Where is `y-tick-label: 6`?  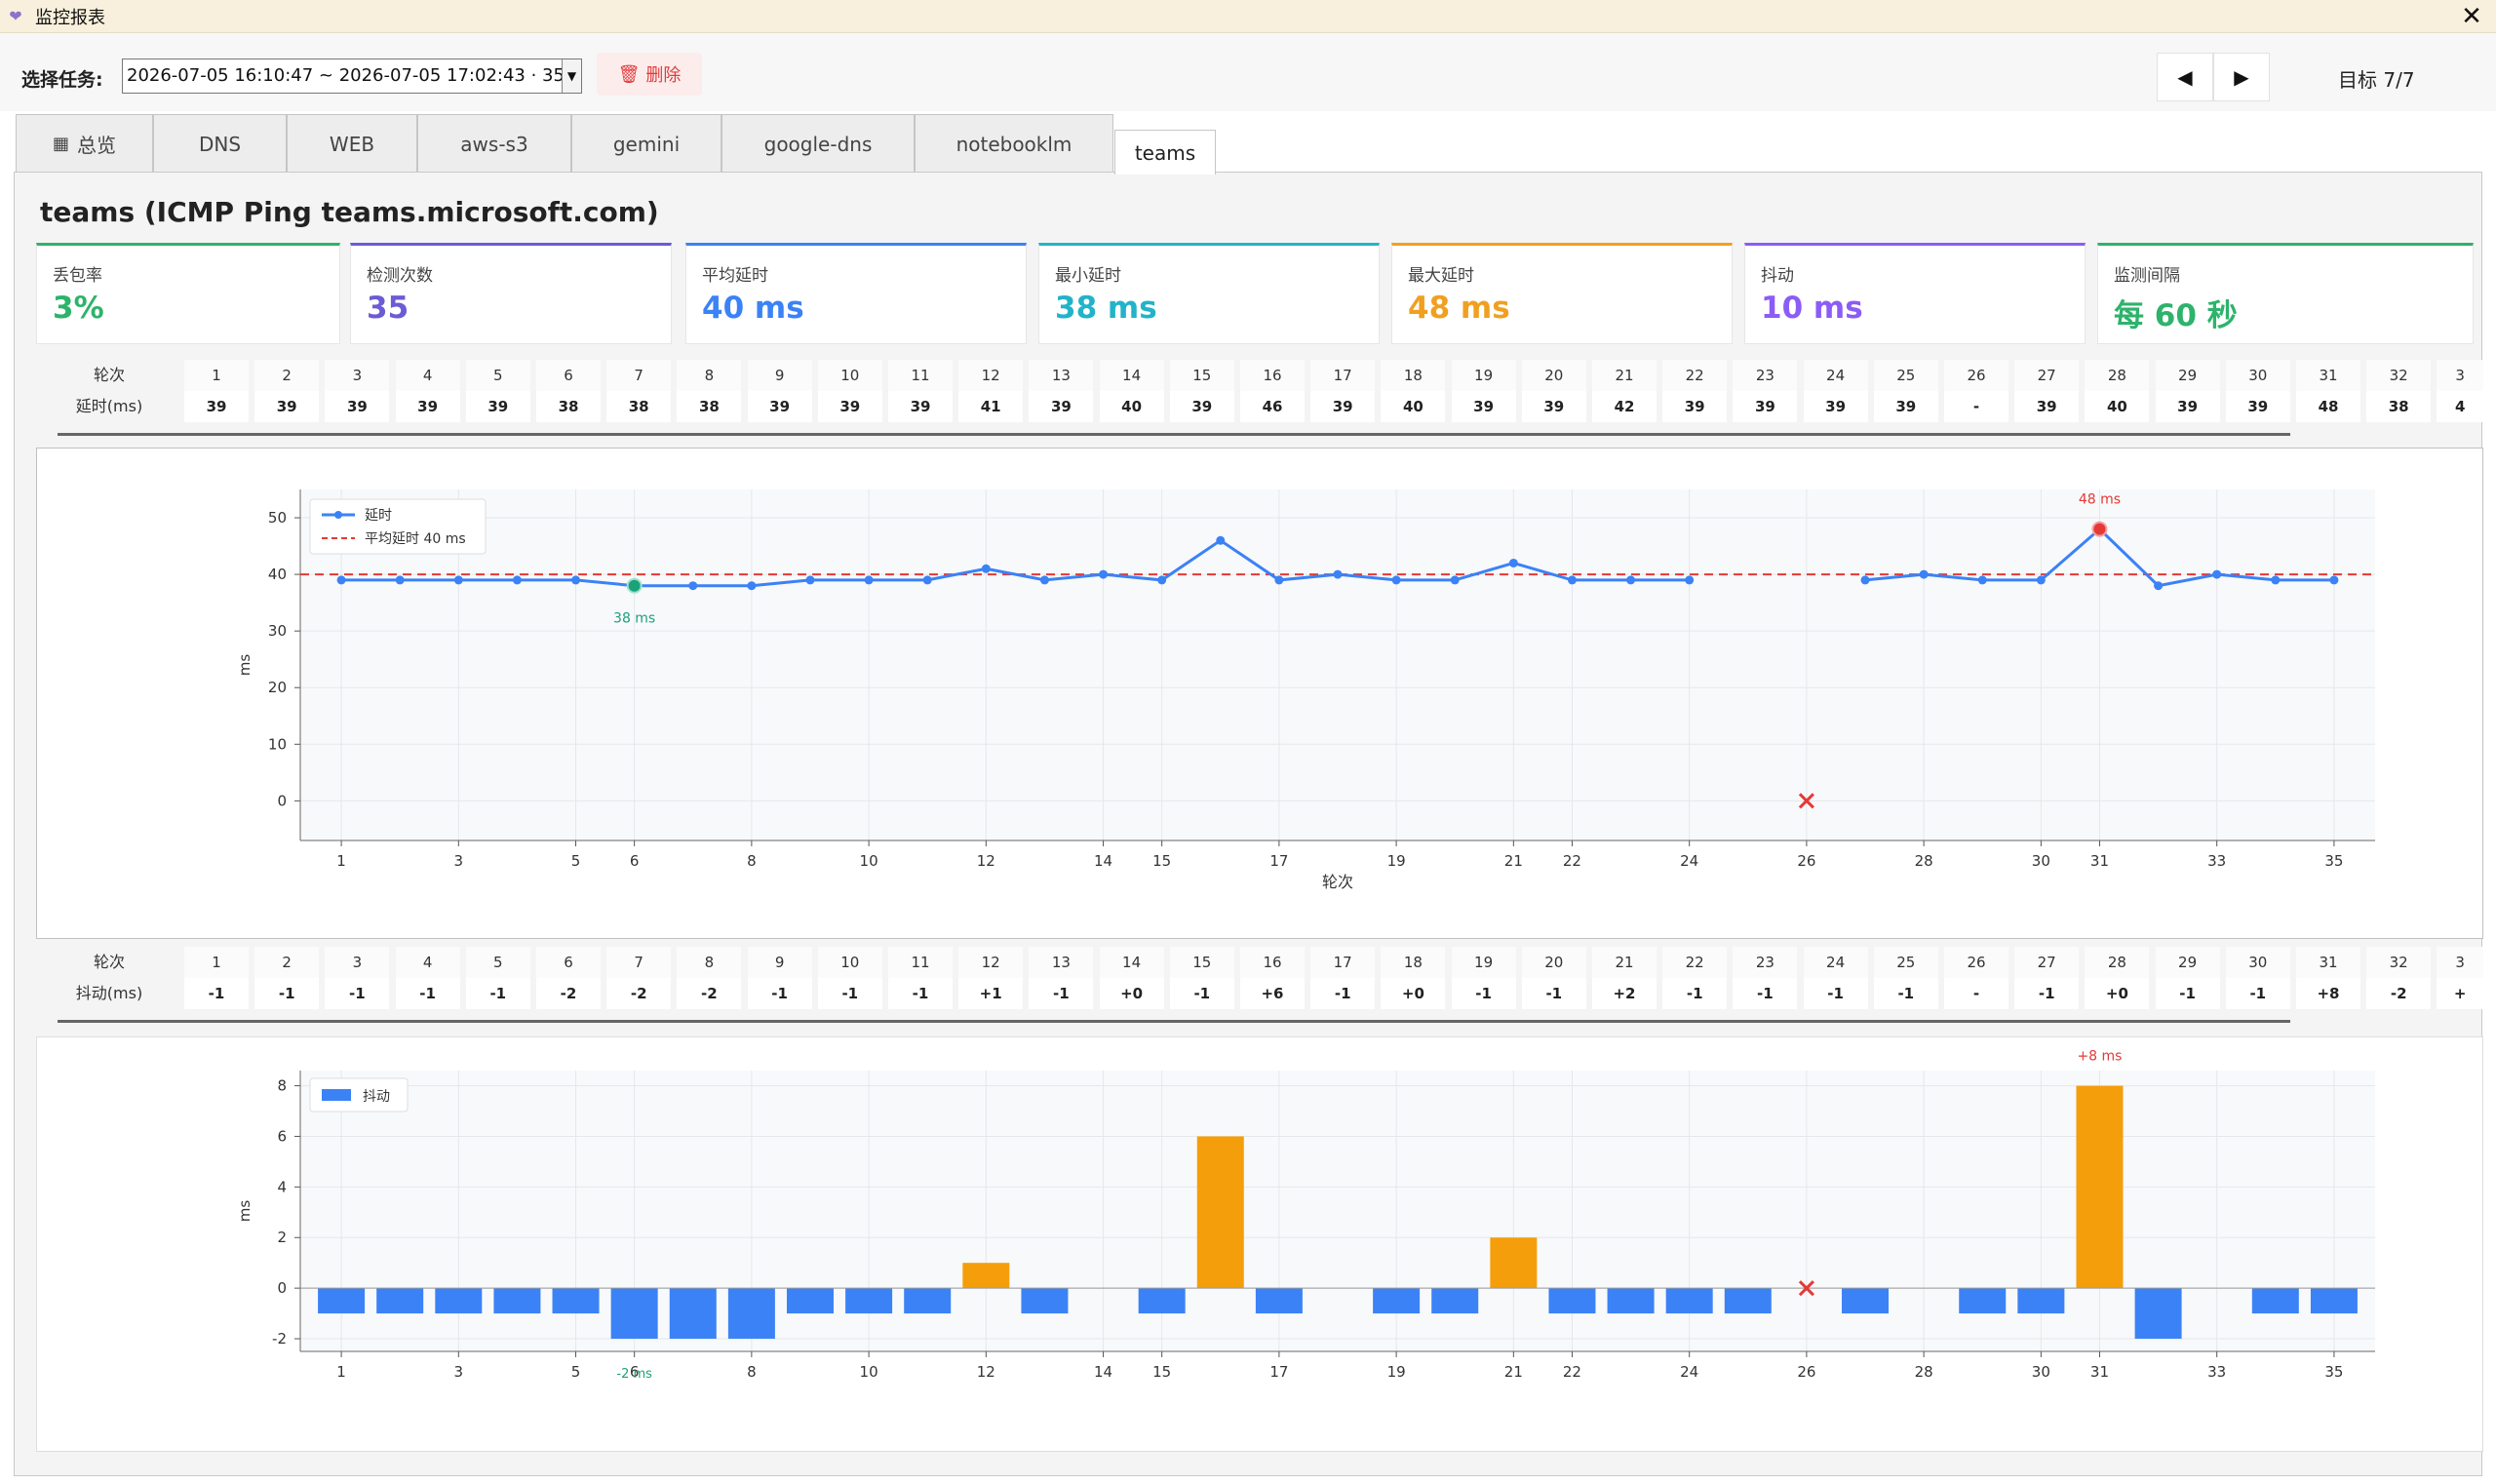
y-tick-label: 6 is located at coordinates (282, 1136).